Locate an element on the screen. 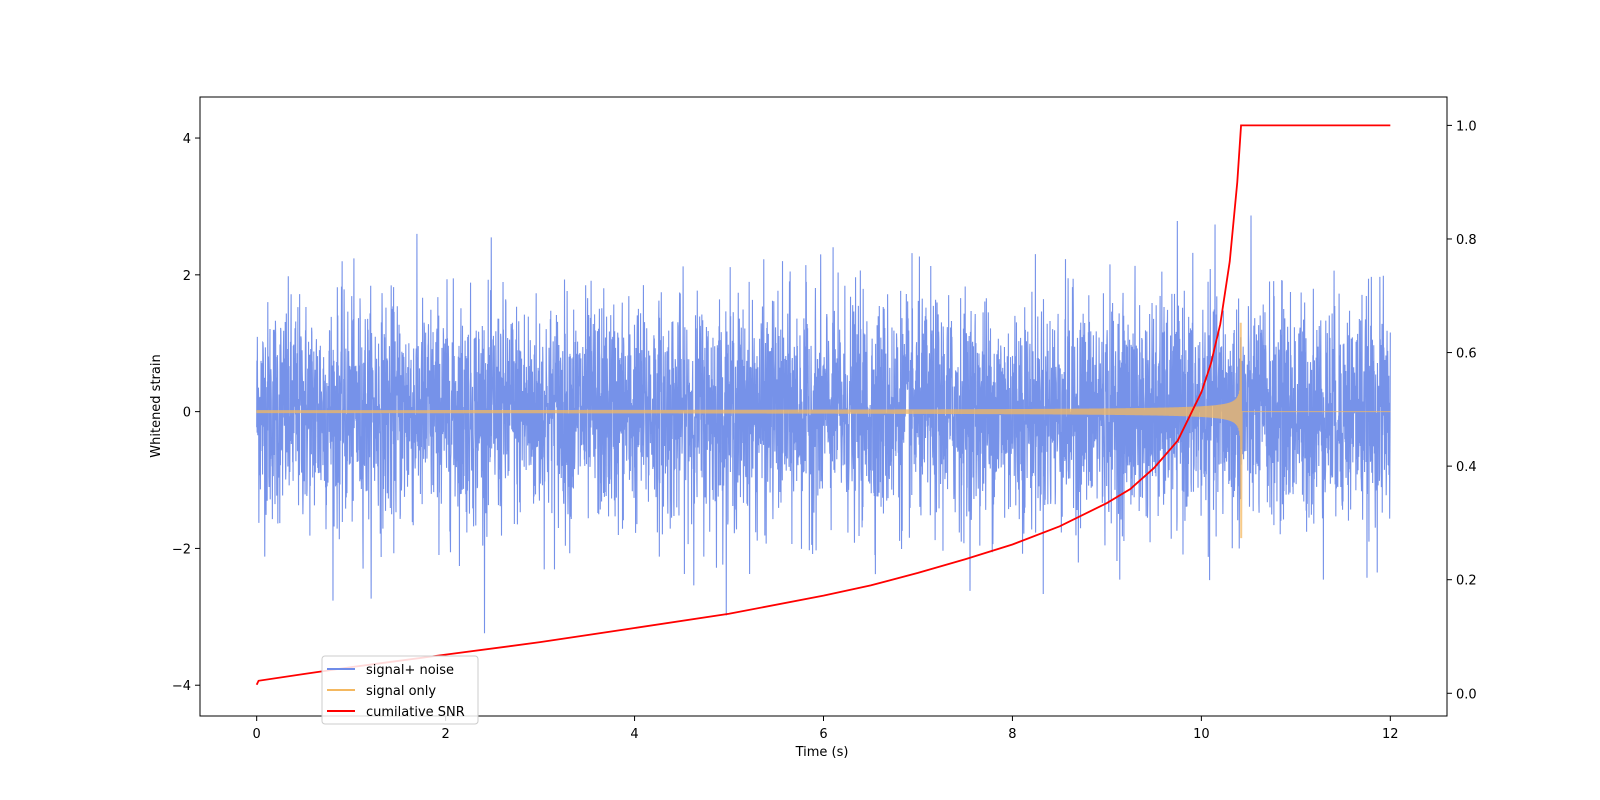  y-axis-right: 0.0 0.2 0.4 0.6 0.8 1.0 is located at coordinates (1462, 410).